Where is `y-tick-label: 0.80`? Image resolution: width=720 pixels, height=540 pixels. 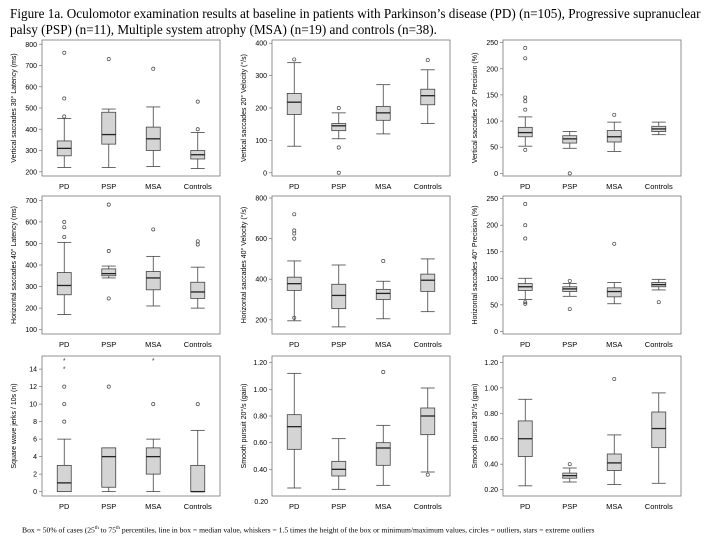 y-tick-label: 0.80 is located at coordinates (491, 414).